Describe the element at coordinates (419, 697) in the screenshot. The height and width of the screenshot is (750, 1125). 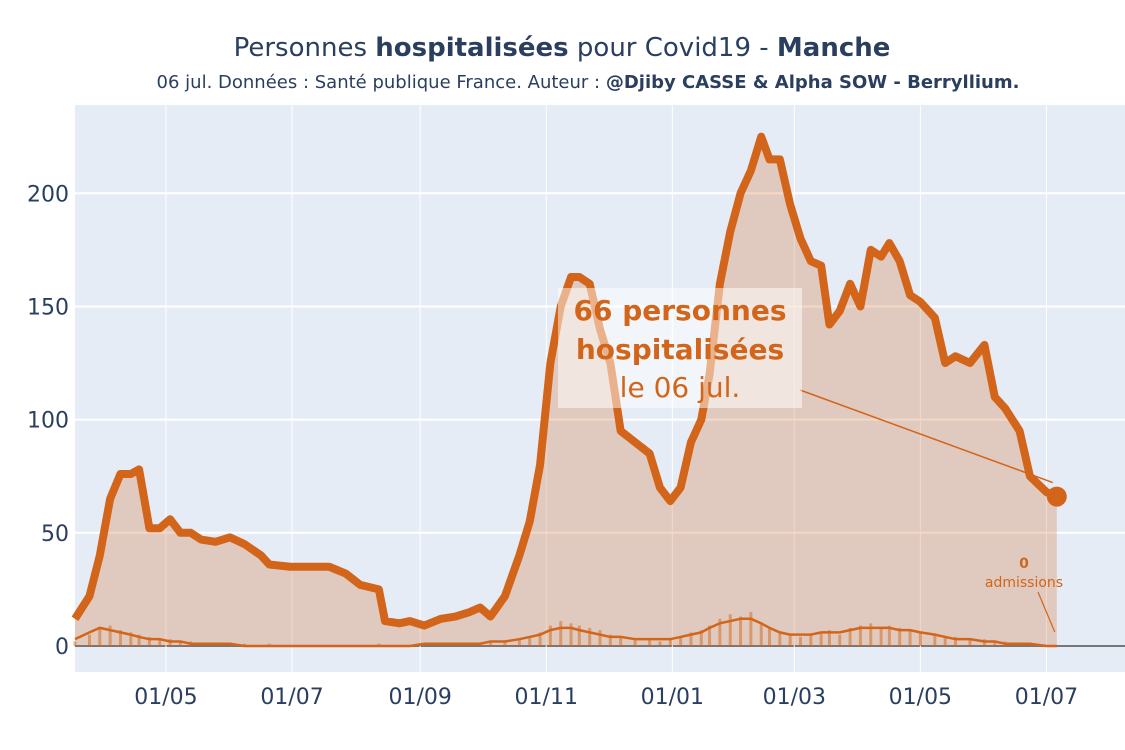
I see `x-tick-label: 01/09` at that location.